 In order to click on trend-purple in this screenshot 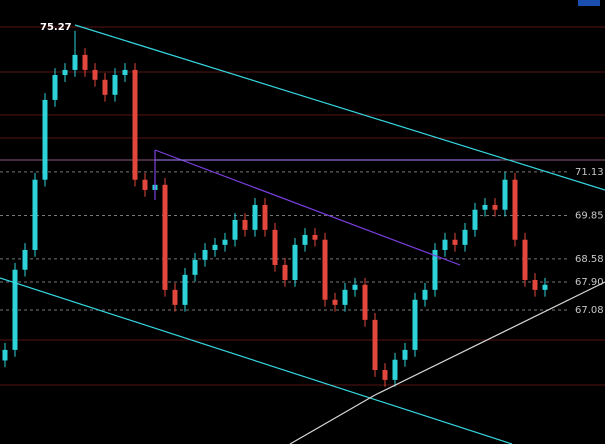, I will do `click(307, 207)`.